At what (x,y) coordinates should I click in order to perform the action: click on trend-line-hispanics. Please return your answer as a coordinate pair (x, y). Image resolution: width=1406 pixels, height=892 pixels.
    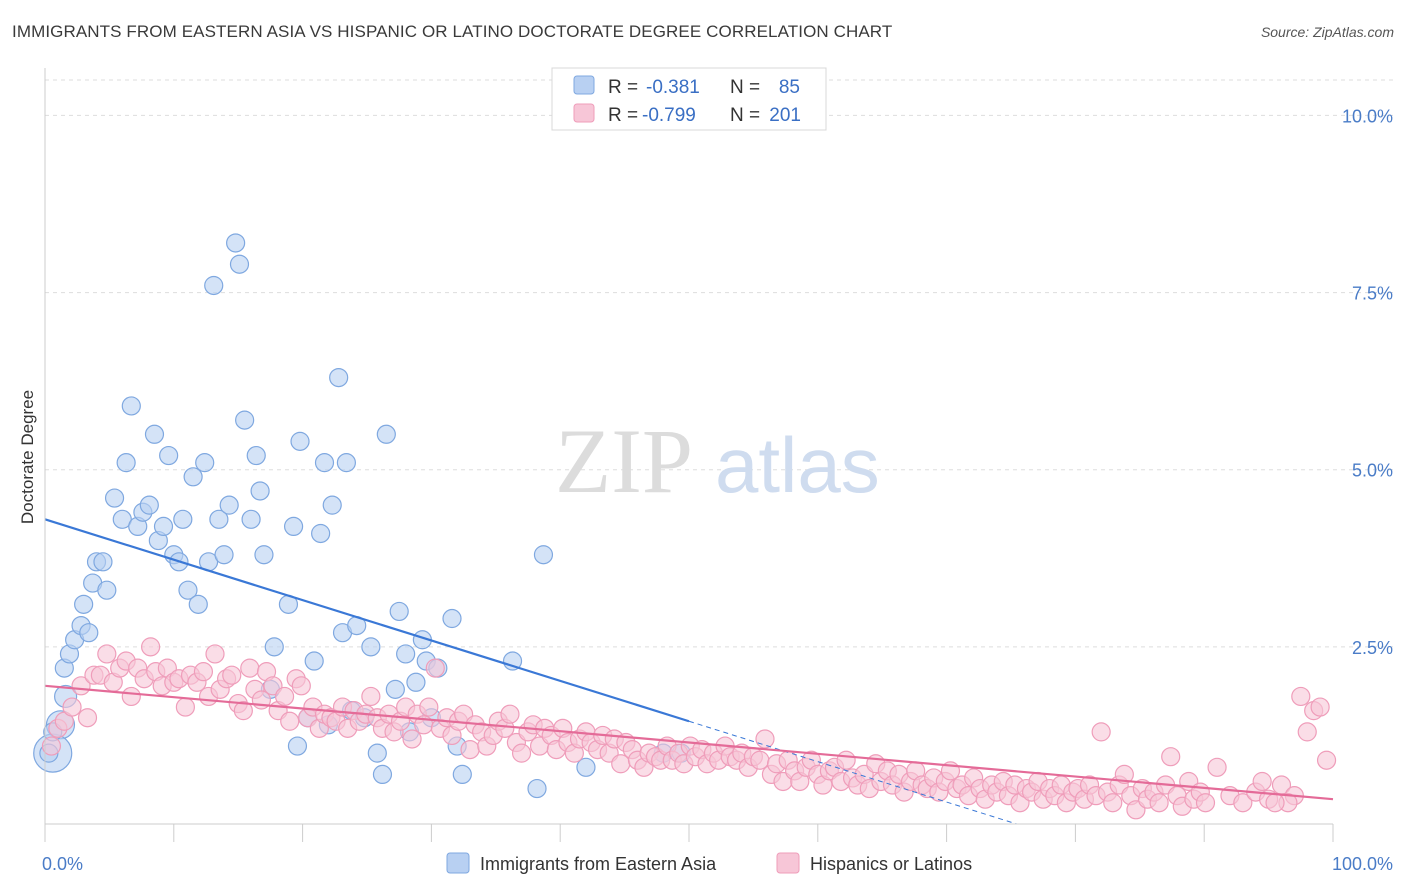
    Looking at the image, I should click on (689, 742).